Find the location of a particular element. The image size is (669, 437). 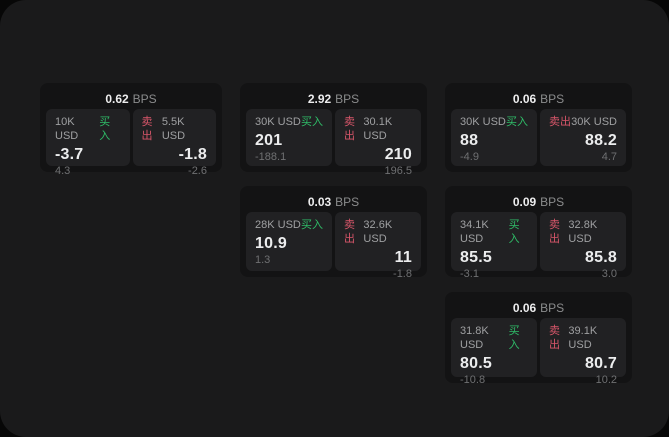

buy-panel: 10K USD 买入 -3.7 4.3 is located at coordinates (88, 143).